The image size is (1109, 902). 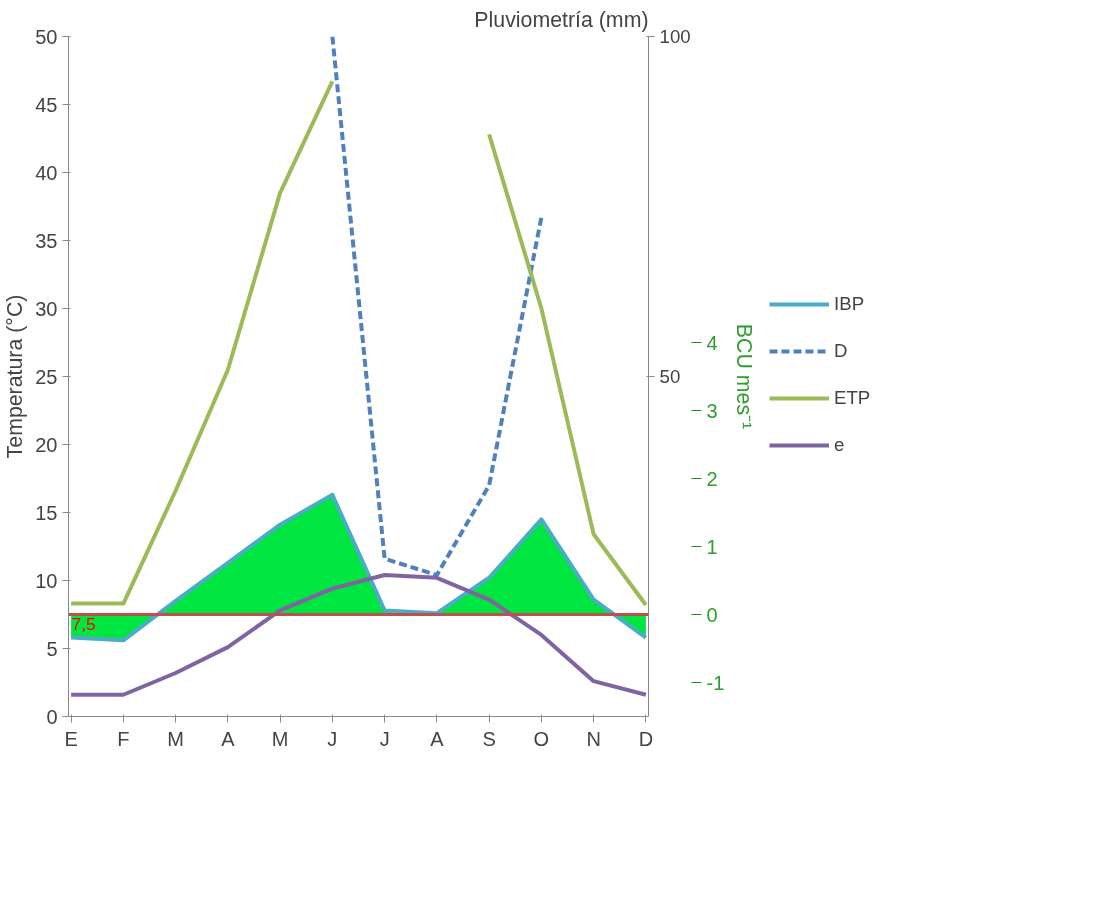 What do you see at coordinates (712, 546) in the screenshot?
I see `y3-tick-label: 1` at bounding box center [712, 546].